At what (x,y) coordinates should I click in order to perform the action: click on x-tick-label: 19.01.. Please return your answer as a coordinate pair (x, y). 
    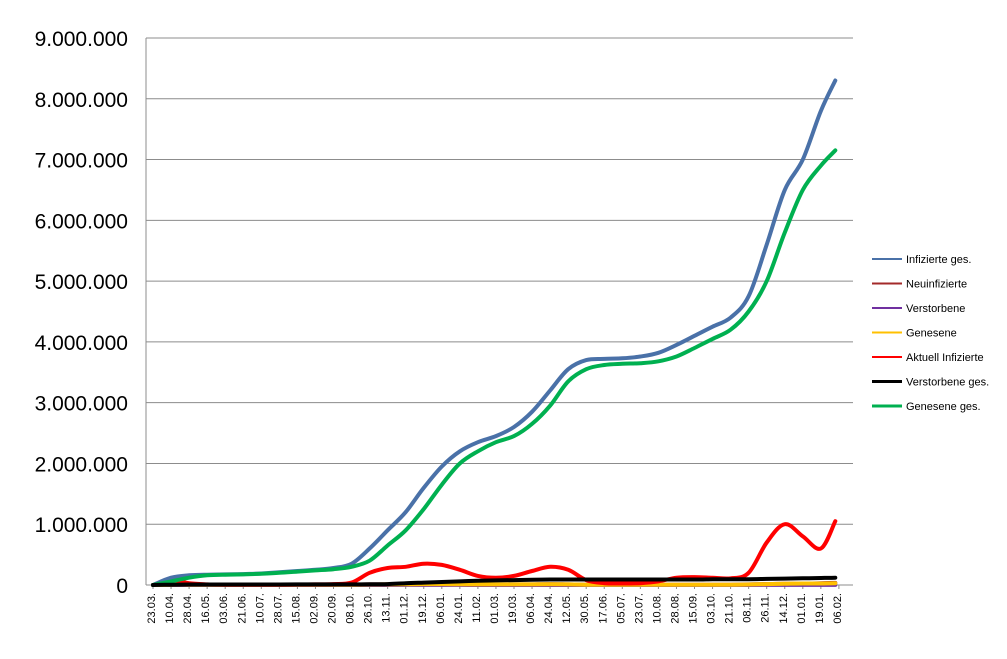
    Looking at the image, I should click on (820, 608).